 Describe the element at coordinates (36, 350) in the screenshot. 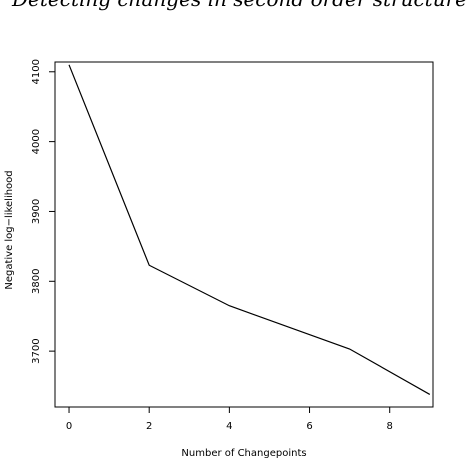

I see `y-tick-label: 3700` at that location.